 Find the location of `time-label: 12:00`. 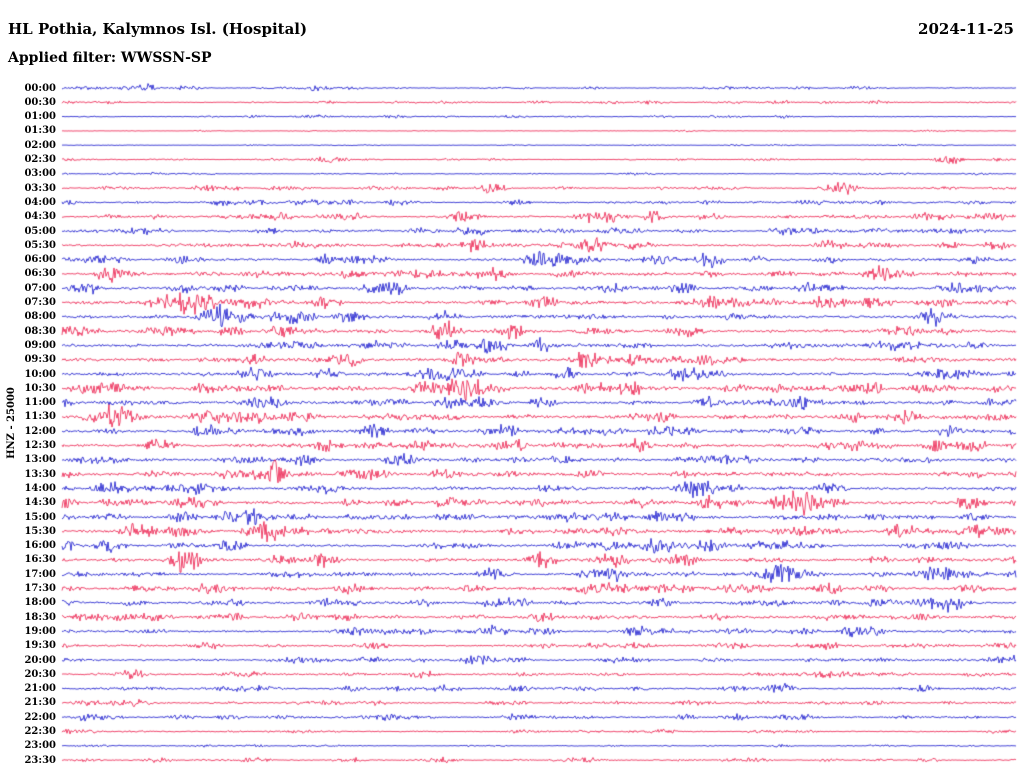

time-label: 12:00 is located at coordinates (40, 431).